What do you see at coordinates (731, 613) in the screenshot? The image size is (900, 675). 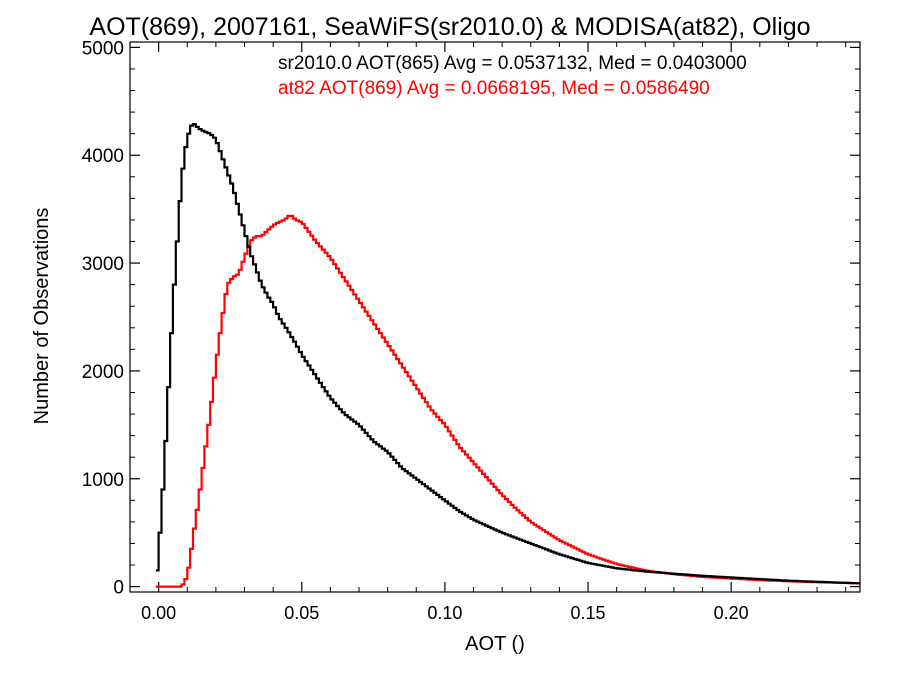 I see `x-tick-label: 0.20` at bounding box center [731, 613].